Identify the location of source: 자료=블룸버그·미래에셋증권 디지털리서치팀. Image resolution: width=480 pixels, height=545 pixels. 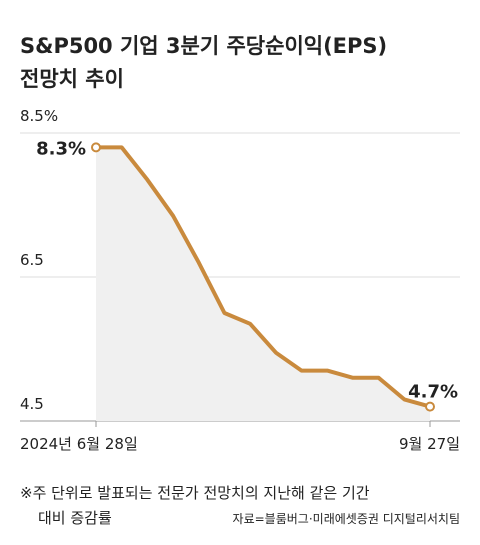
(346, 519).